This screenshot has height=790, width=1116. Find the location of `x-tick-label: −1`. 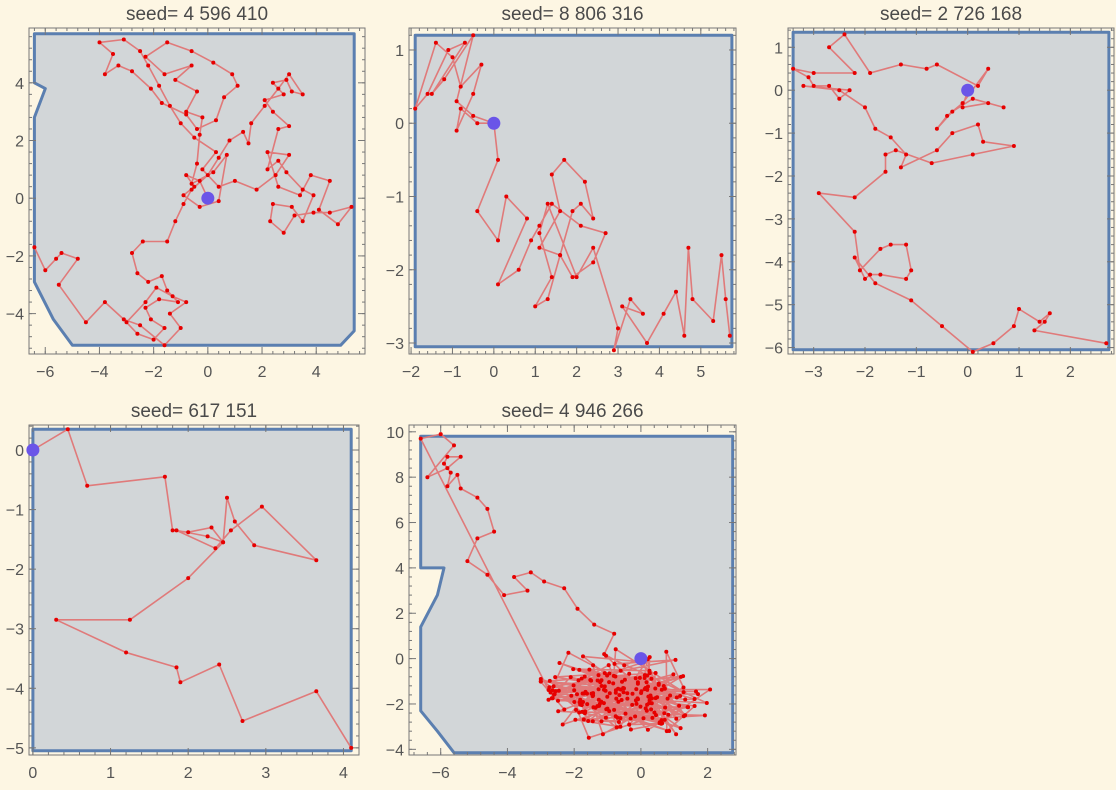

x-tick-label: −1 is located at coordinates (916, 372).